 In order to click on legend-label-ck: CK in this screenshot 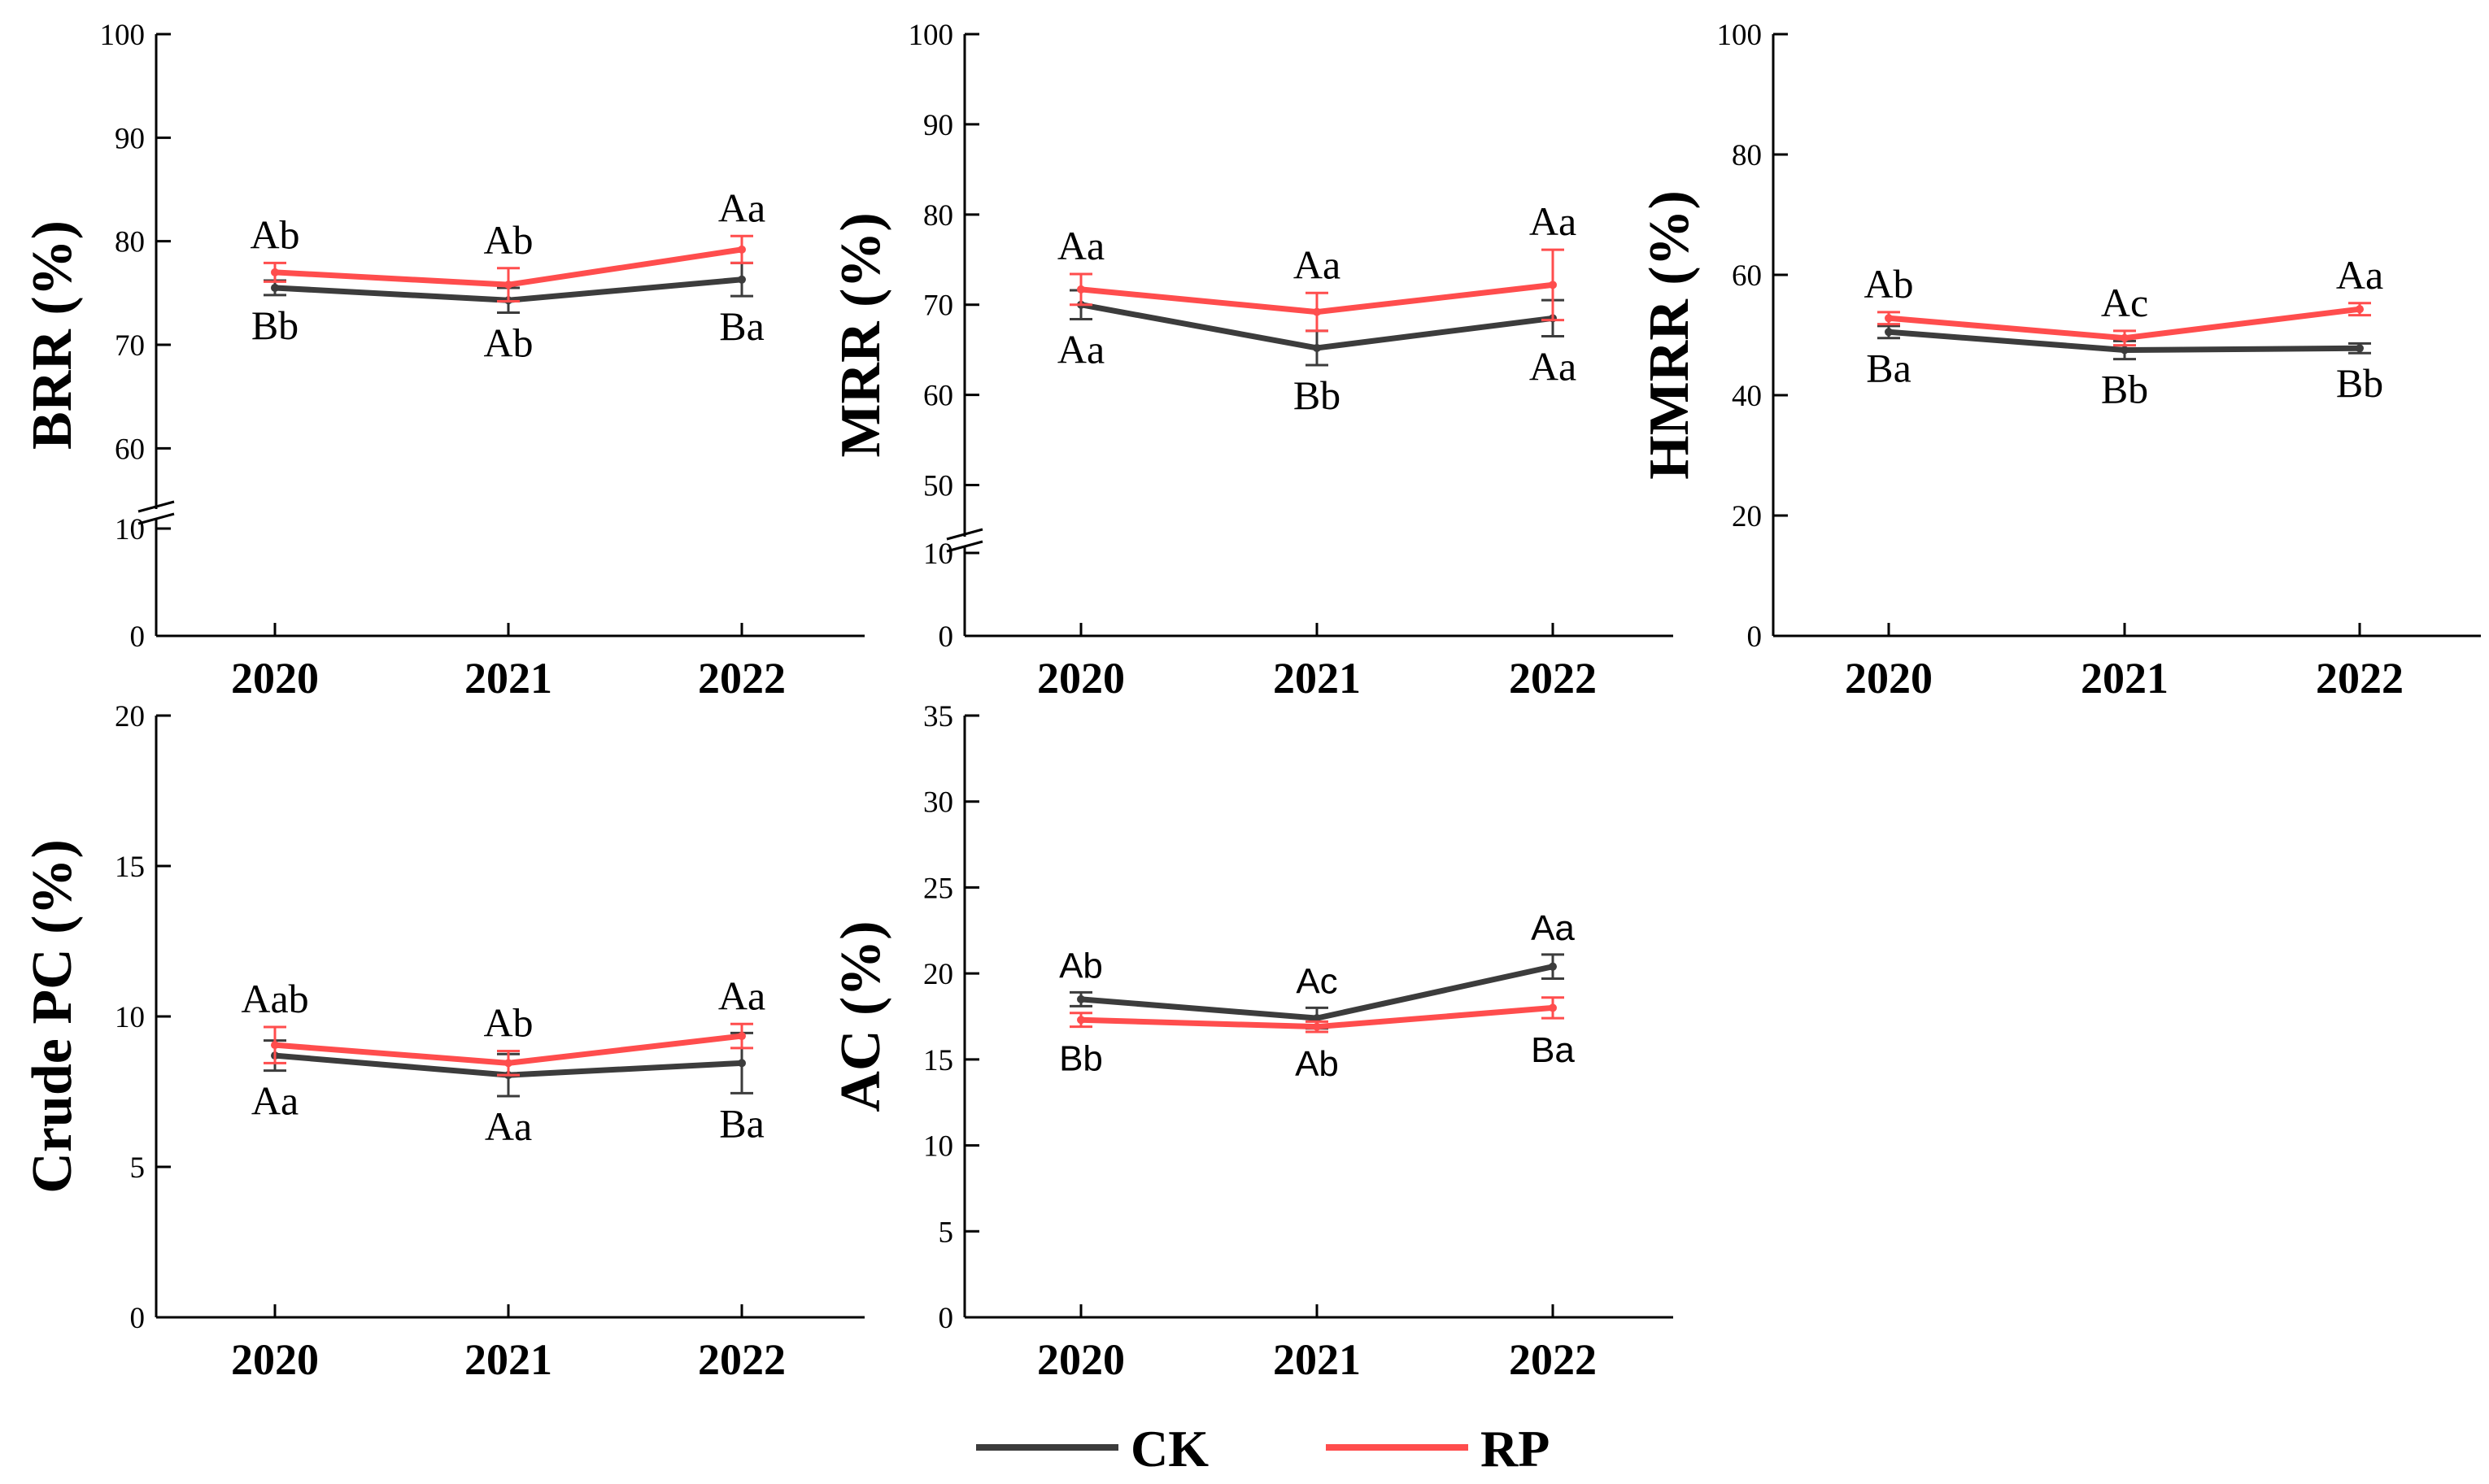, I will do `click(1170, 1448)`.